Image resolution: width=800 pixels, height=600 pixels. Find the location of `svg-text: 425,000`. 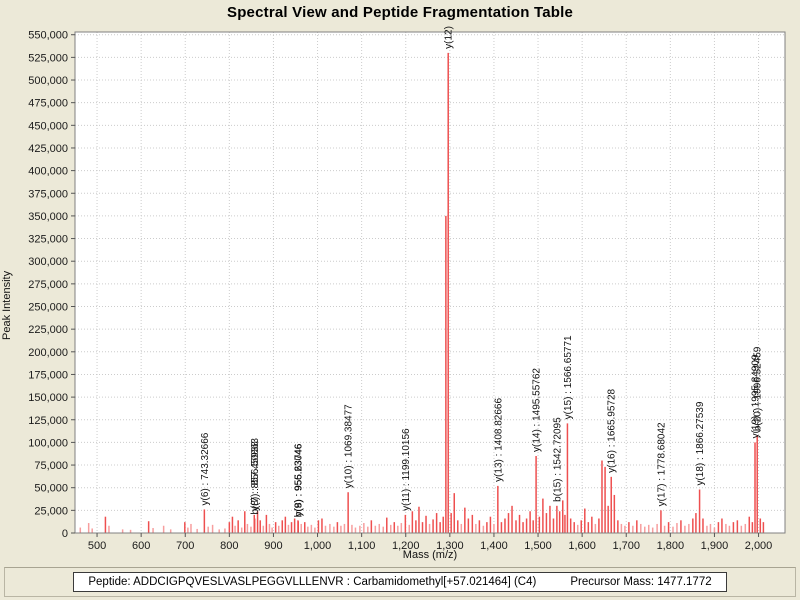

svg-text: 425,000 is located at coordinates (48, 149).